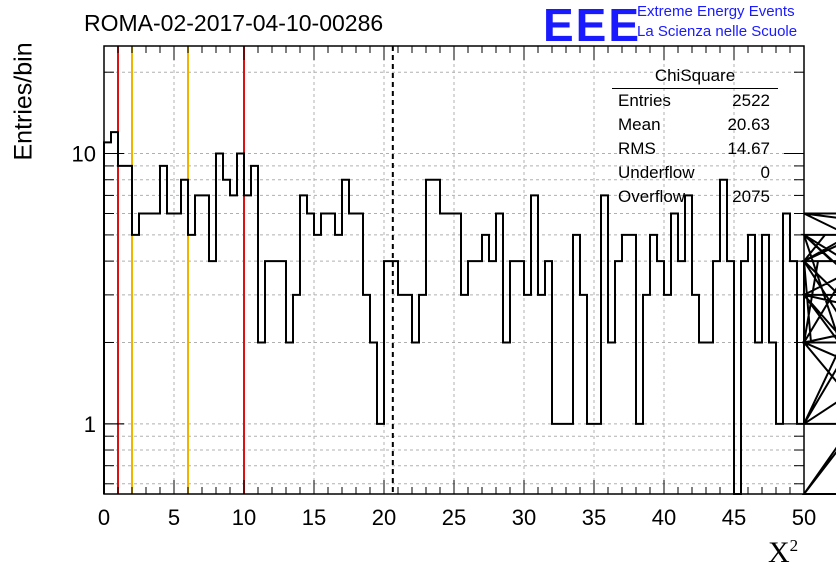  What do you see at coordinates (244, 517) in the screenshot?
I see `x-tick-label: 10` at bounding box center [244, 517].